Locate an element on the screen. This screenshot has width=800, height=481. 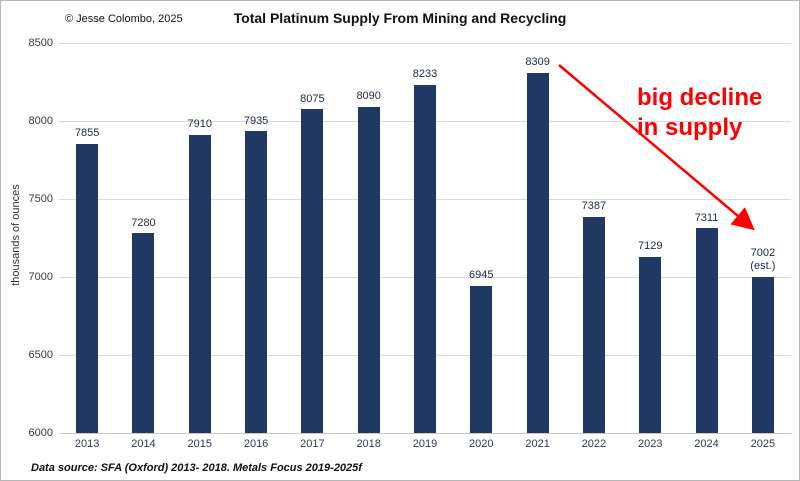
x-axis-tick-label: 2025 is located at coordinates (763, 444).